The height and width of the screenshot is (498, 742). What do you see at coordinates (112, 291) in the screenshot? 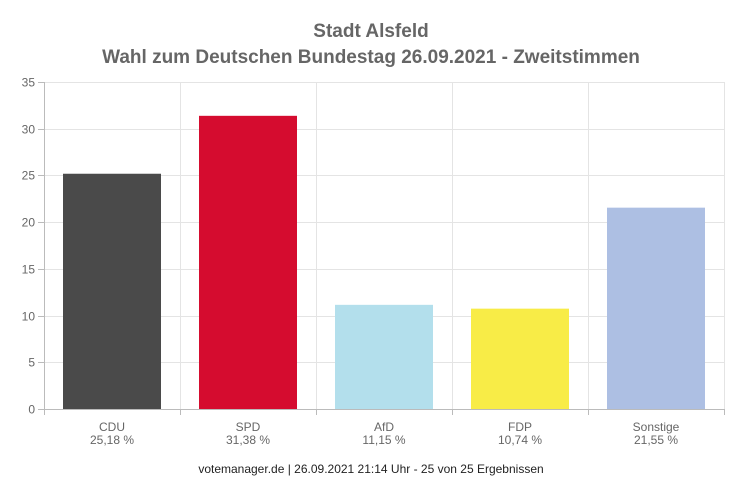
I see `bar-cdu` at bounding box center [112, 291].